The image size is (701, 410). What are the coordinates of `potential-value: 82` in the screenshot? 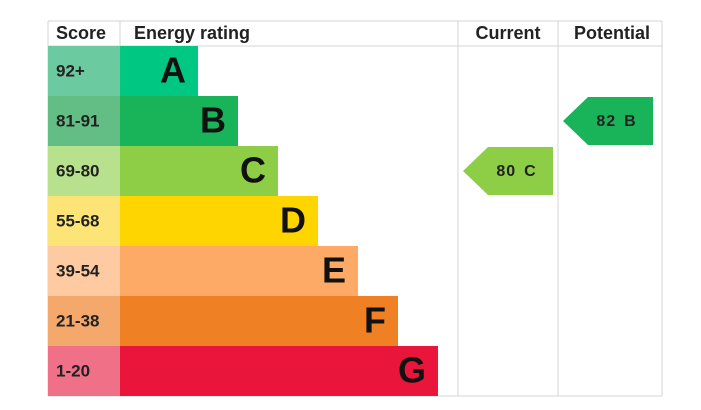 It's located at (606, 121).